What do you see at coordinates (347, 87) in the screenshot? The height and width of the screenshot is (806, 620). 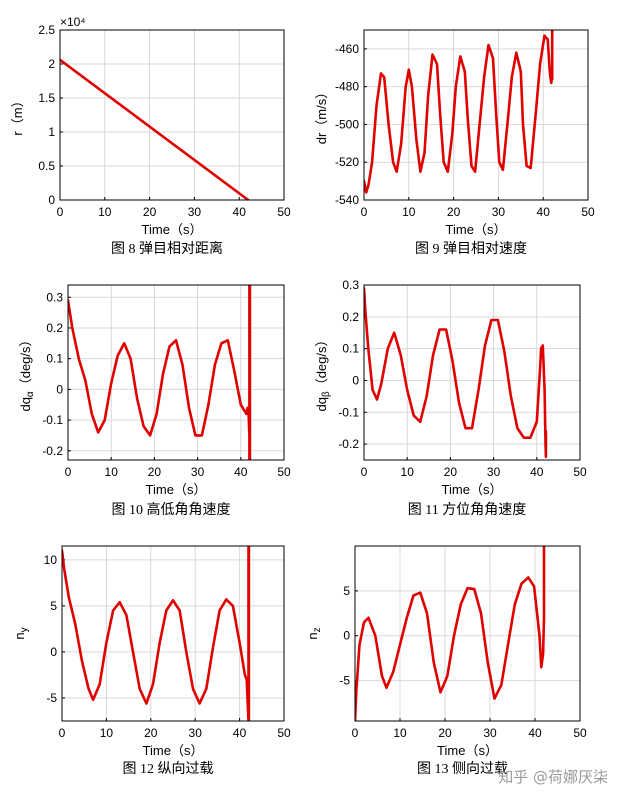 I see `y-tick-label: -480` at bounding box center [347, 87].